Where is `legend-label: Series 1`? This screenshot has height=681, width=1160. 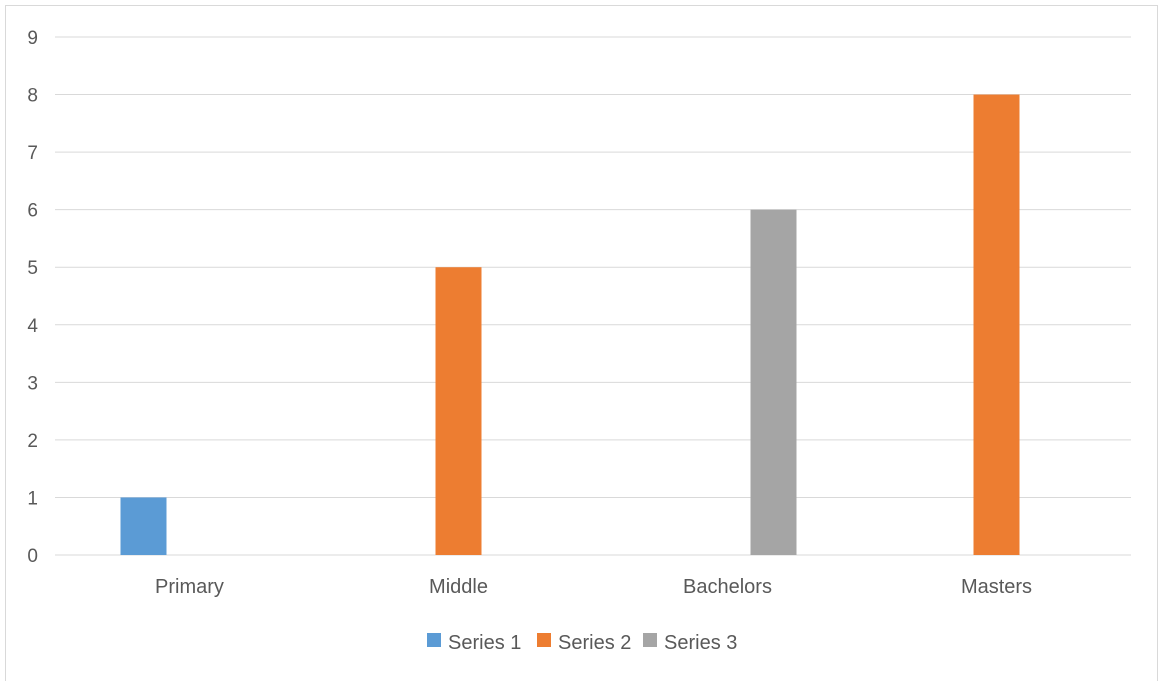 legend-label: Series 1 is located at coordinates (484, 643).